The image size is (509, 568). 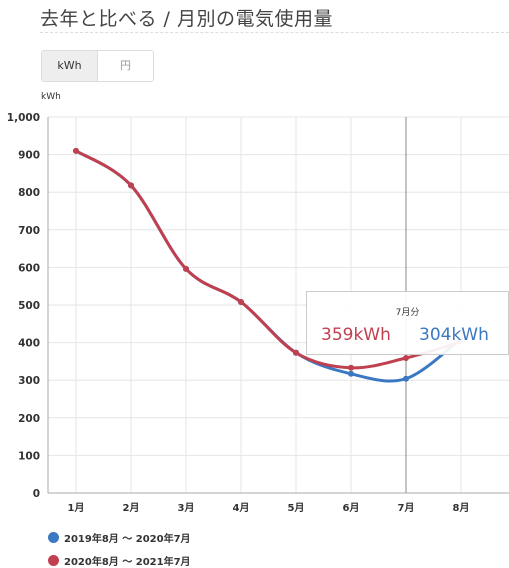 I want to click on yen-toggle-button: 円, so click(x=125, y=66).